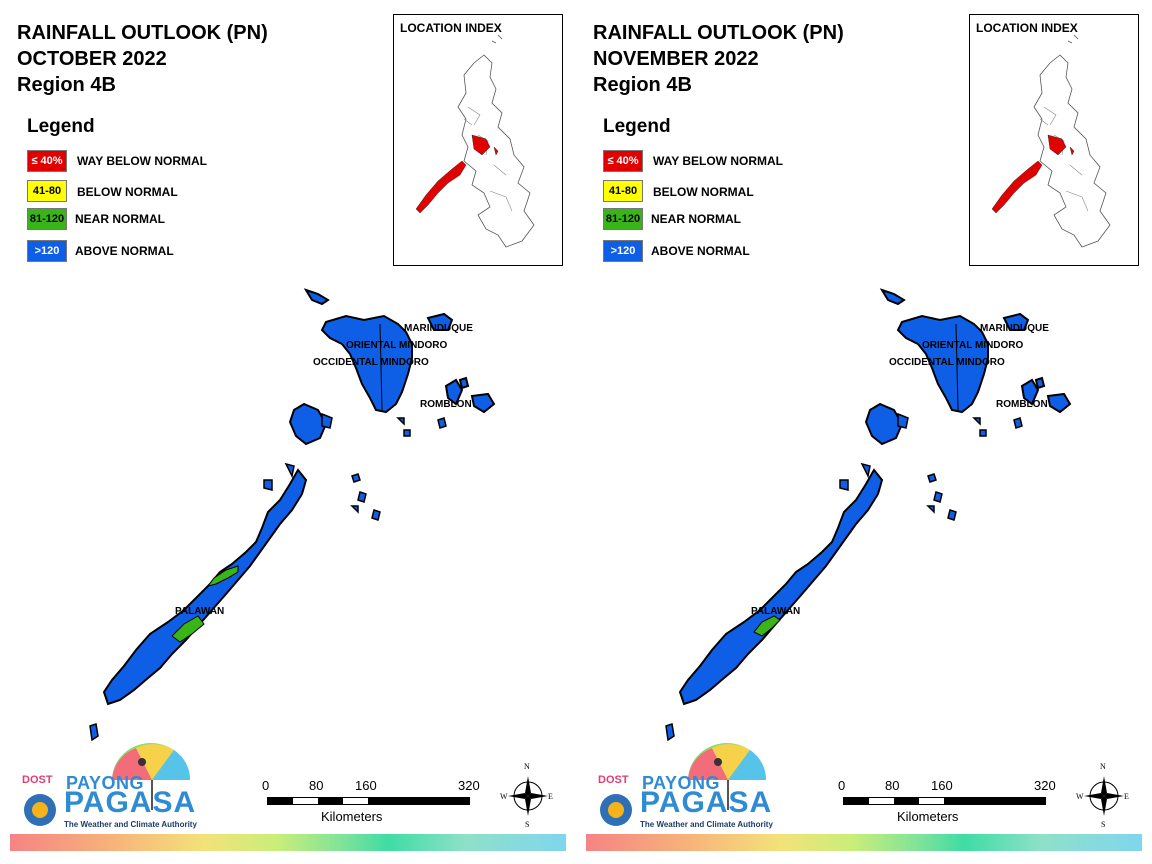 The height and width of the screenshot is (864, 1152). I want to click on palawan-near-normal-north, so click(222, 576).